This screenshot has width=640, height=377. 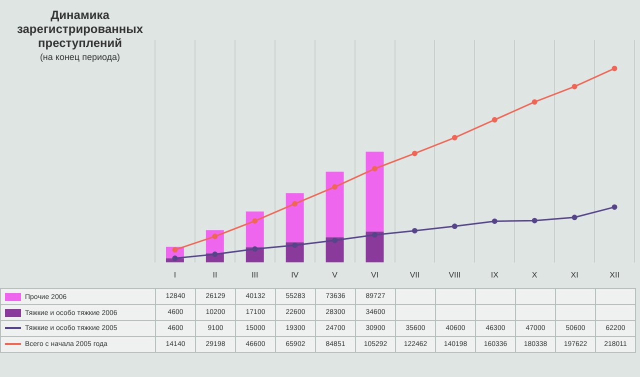 What do you see at coordinates (495, 275) in the screenshot?
I see `x-tick-label: IX` at bounding box center [495, 275].